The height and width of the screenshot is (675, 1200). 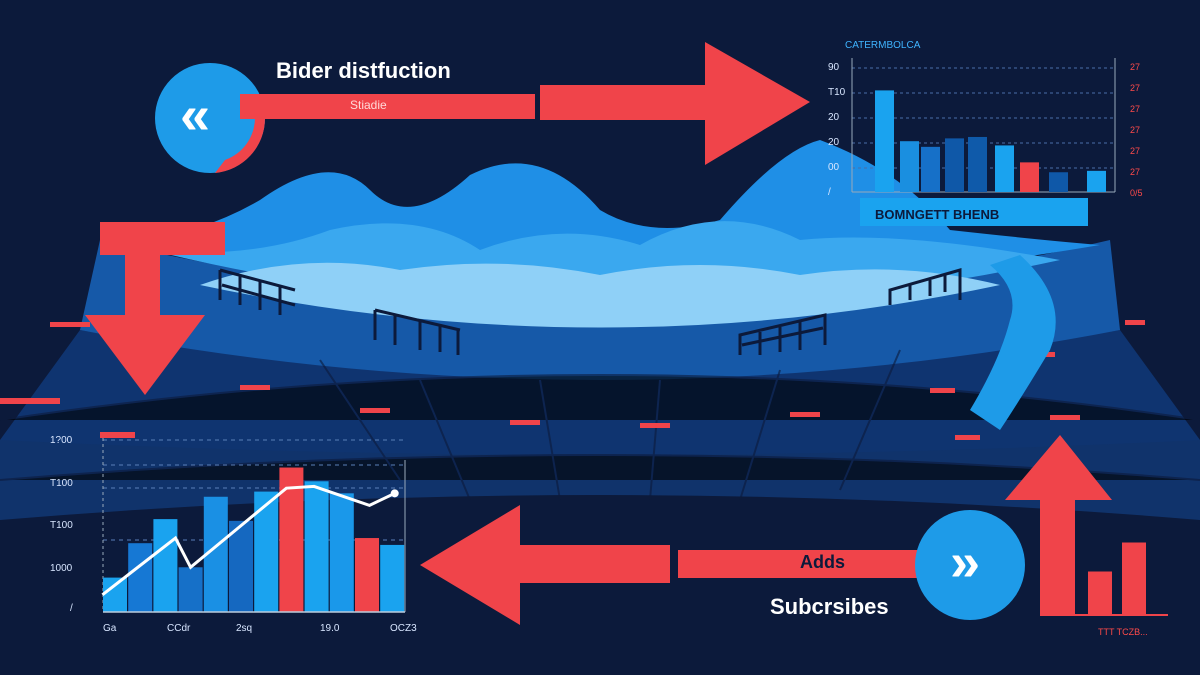 I want to click on top-chart, so click(x=983, y=142).